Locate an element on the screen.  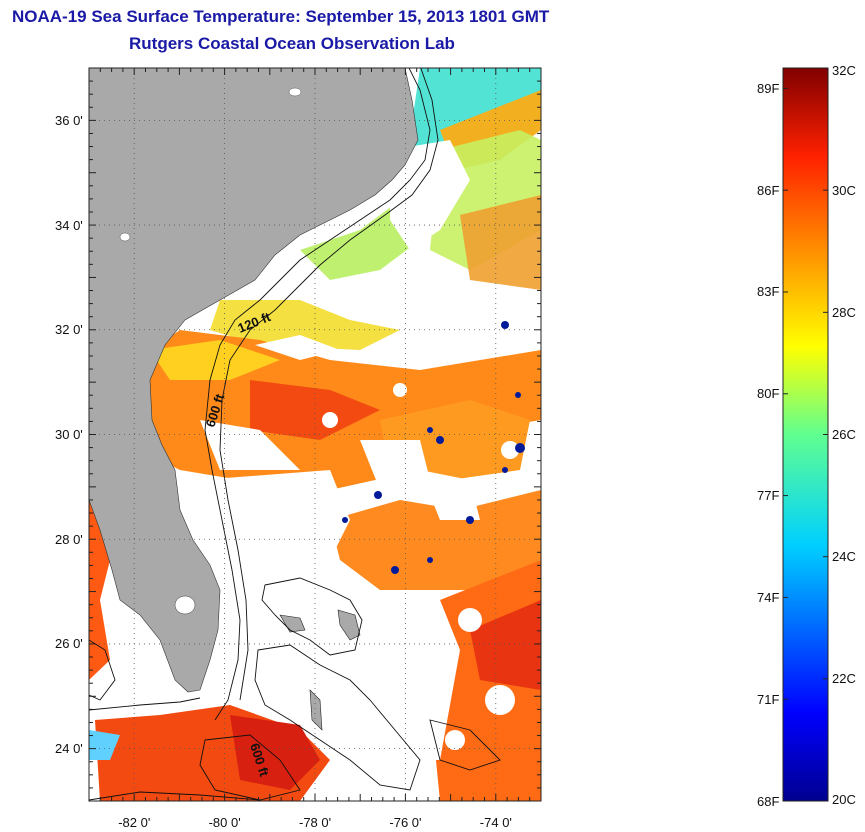
colorbar-fahrenheit-label: 68F is located at coordinates (768, 801).